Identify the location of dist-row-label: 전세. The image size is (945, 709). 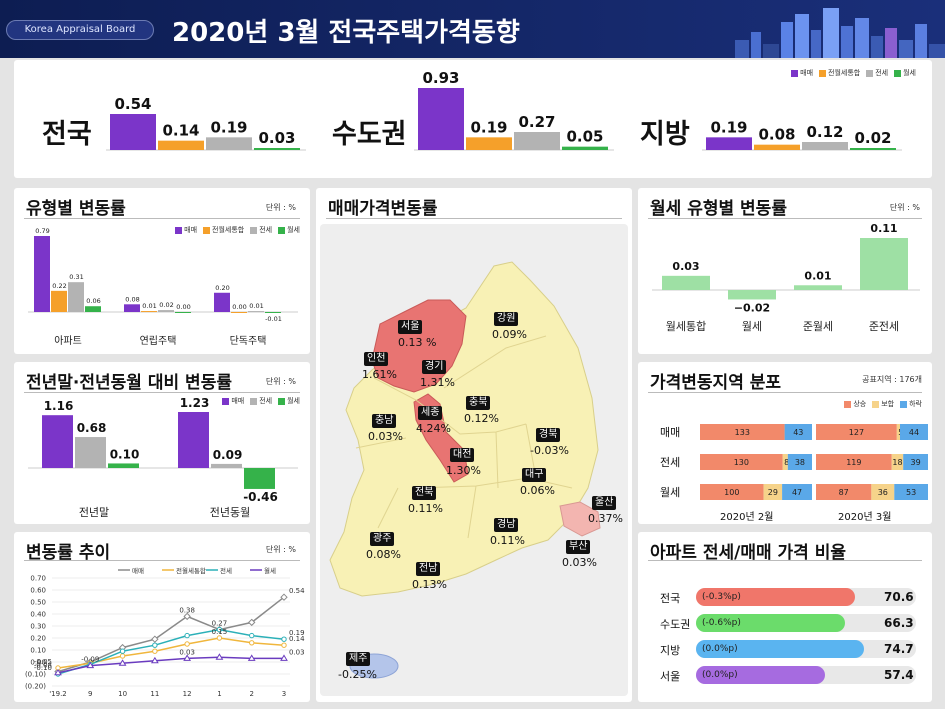
(670, 462).